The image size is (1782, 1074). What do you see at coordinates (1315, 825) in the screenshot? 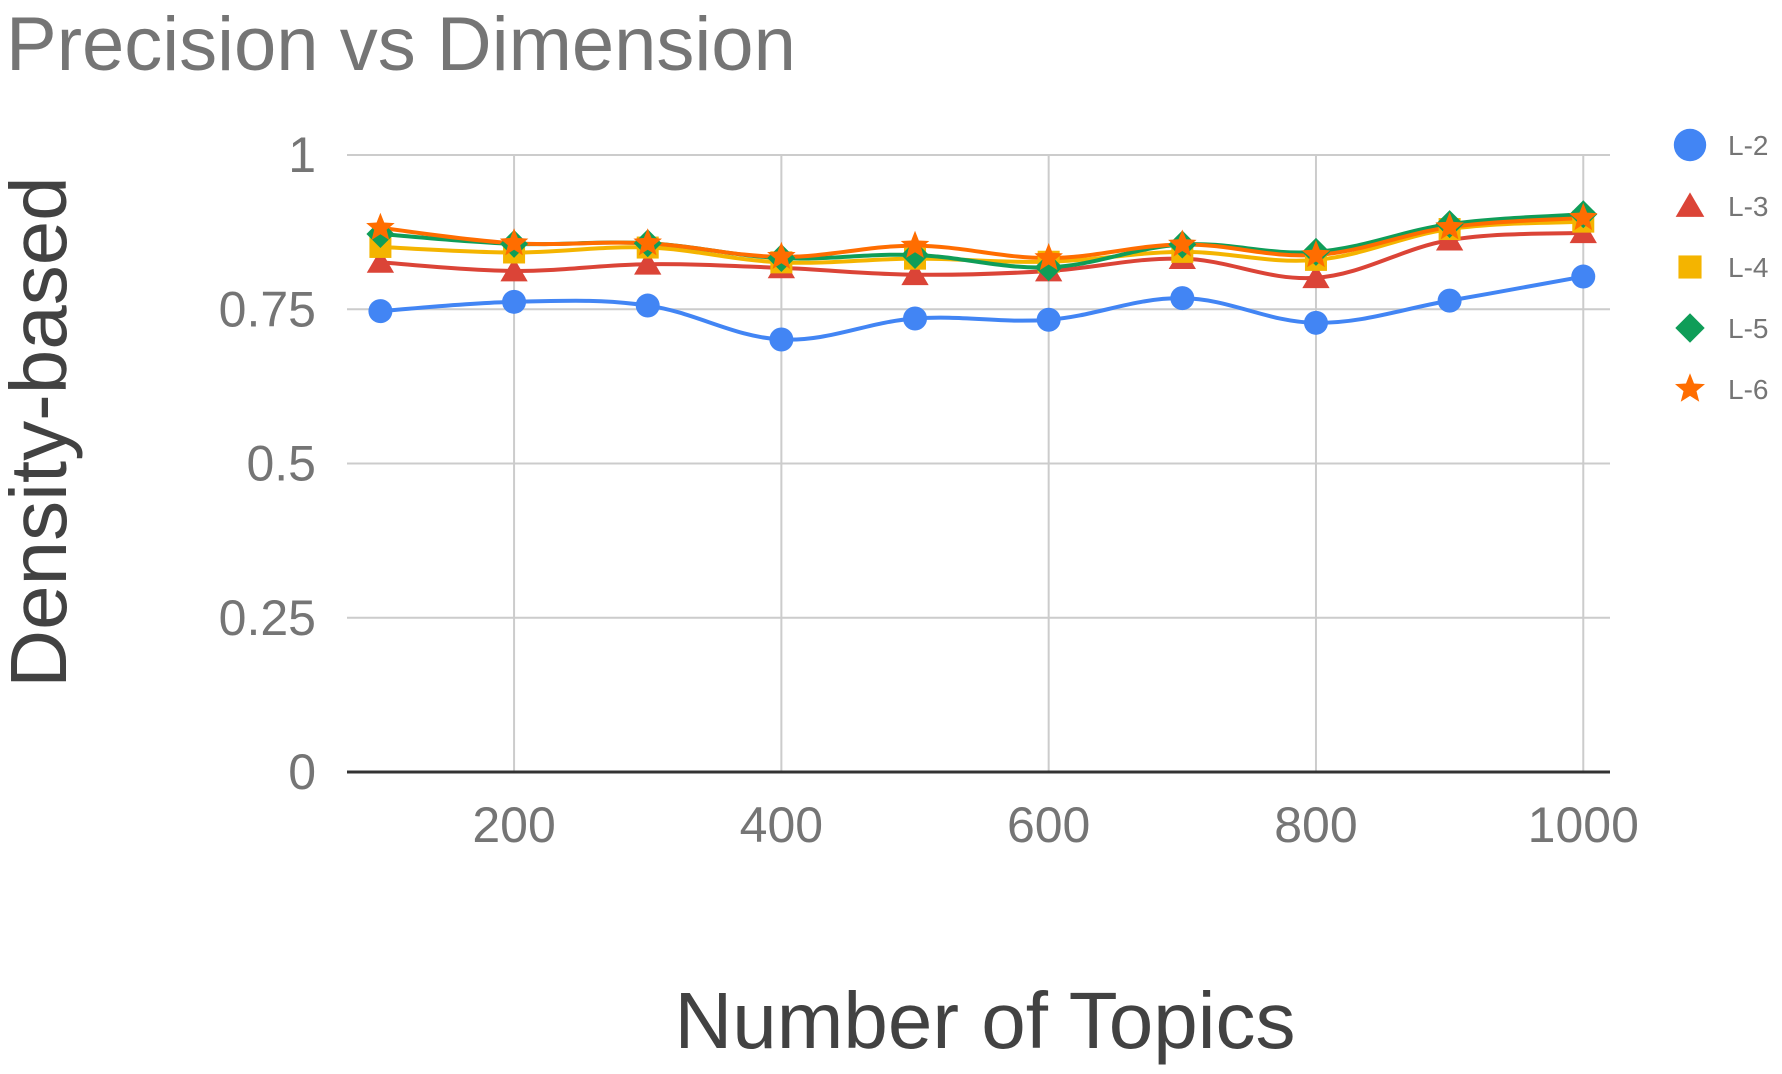
I see `x-tick-label: 800` at bounding box center [1315, 825].